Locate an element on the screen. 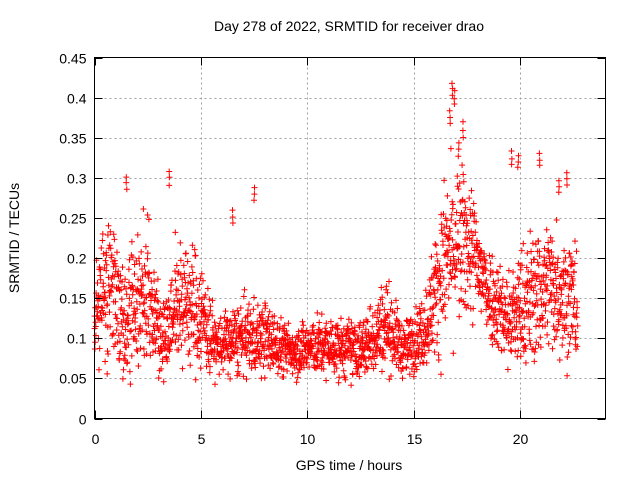 This screenshot has height=480, width=640. x-tick-label: 0 is located at coordinates (96, 439).